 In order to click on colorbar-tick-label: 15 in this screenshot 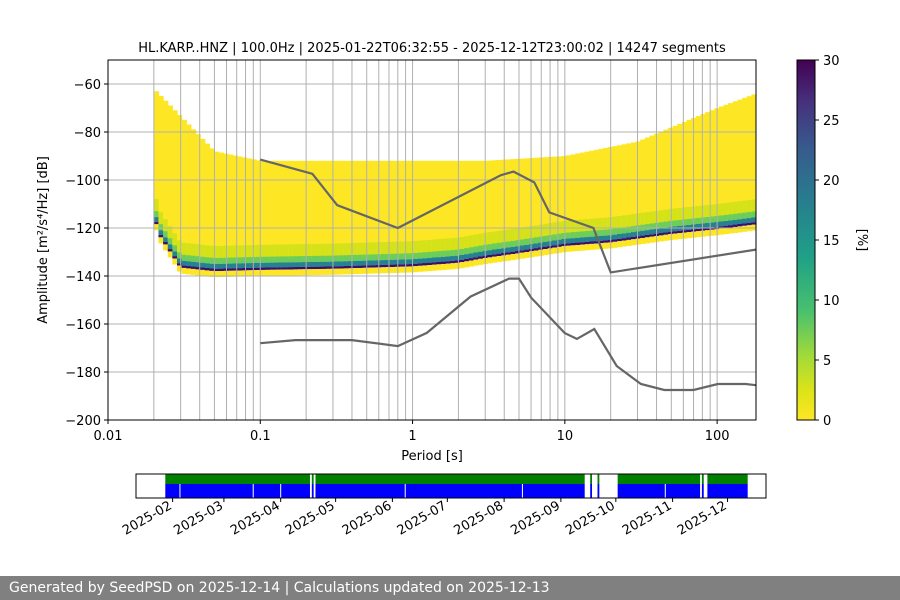, I will do `click(831, 241)`.